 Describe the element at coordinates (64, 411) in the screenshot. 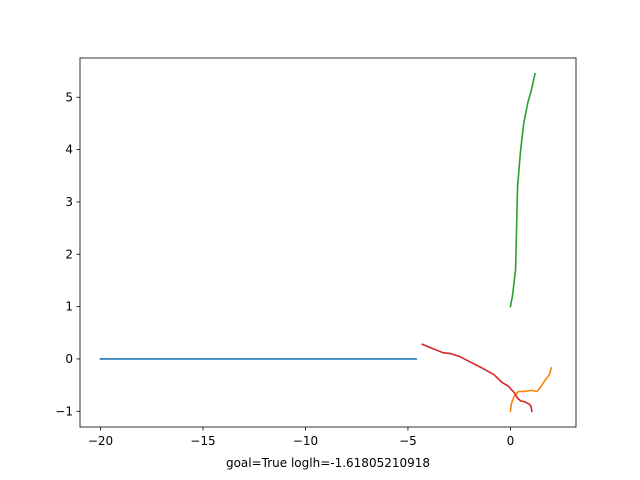

I see `y-tick-label: −1` at that location.